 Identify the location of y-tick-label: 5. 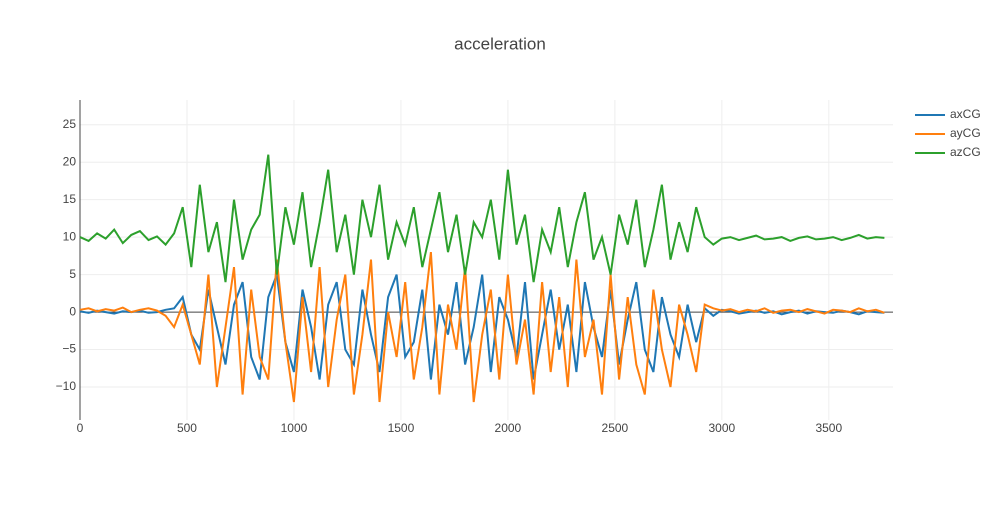
(72, 274).